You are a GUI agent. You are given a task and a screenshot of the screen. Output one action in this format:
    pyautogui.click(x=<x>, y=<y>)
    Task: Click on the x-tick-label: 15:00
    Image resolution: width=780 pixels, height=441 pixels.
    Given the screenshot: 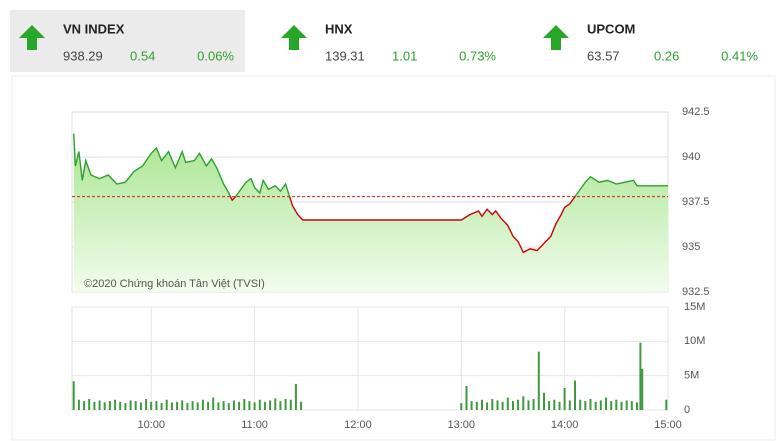 What is the action you would take?
    pyautogui.click(x=668, y=425)
    